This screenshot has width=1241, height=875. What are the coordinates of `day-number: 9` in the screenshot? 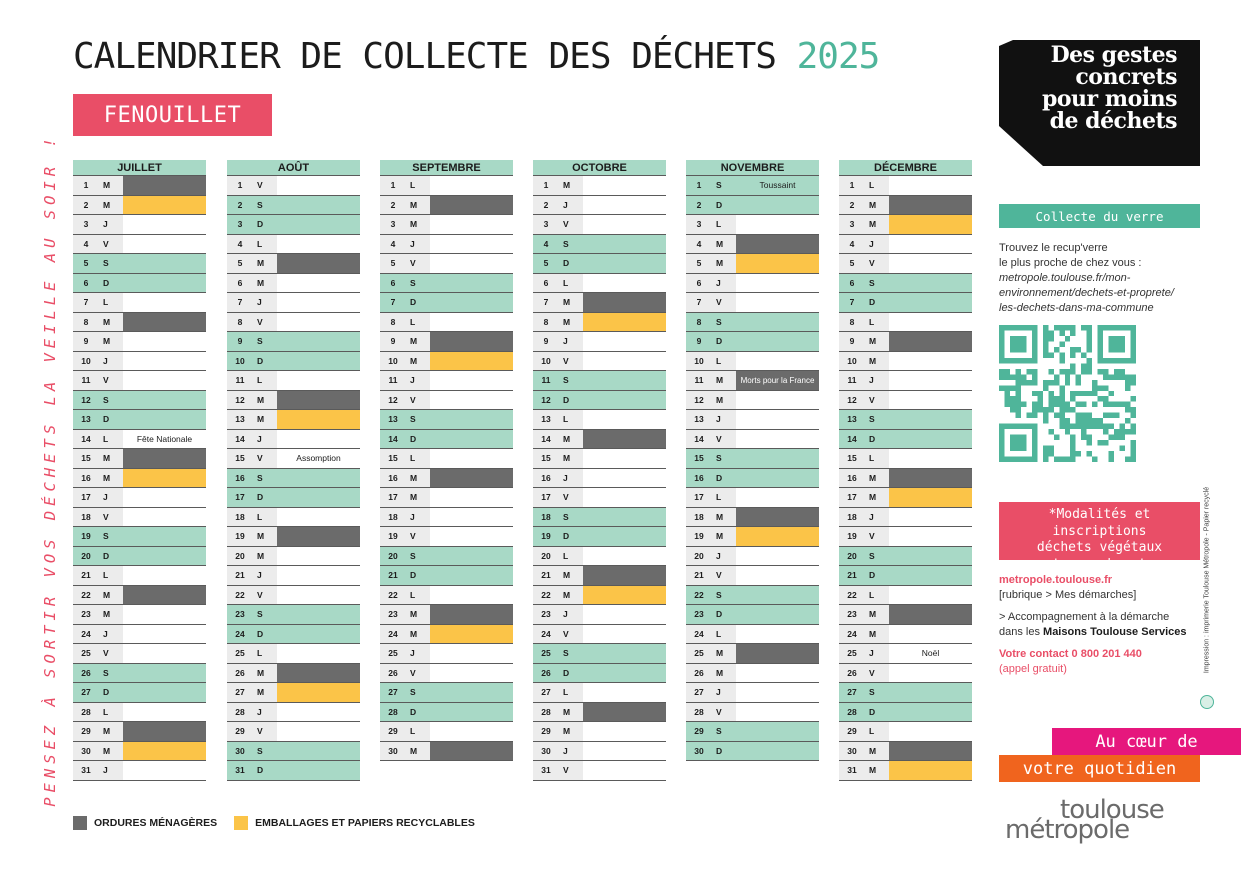 It's located at (393, 341).